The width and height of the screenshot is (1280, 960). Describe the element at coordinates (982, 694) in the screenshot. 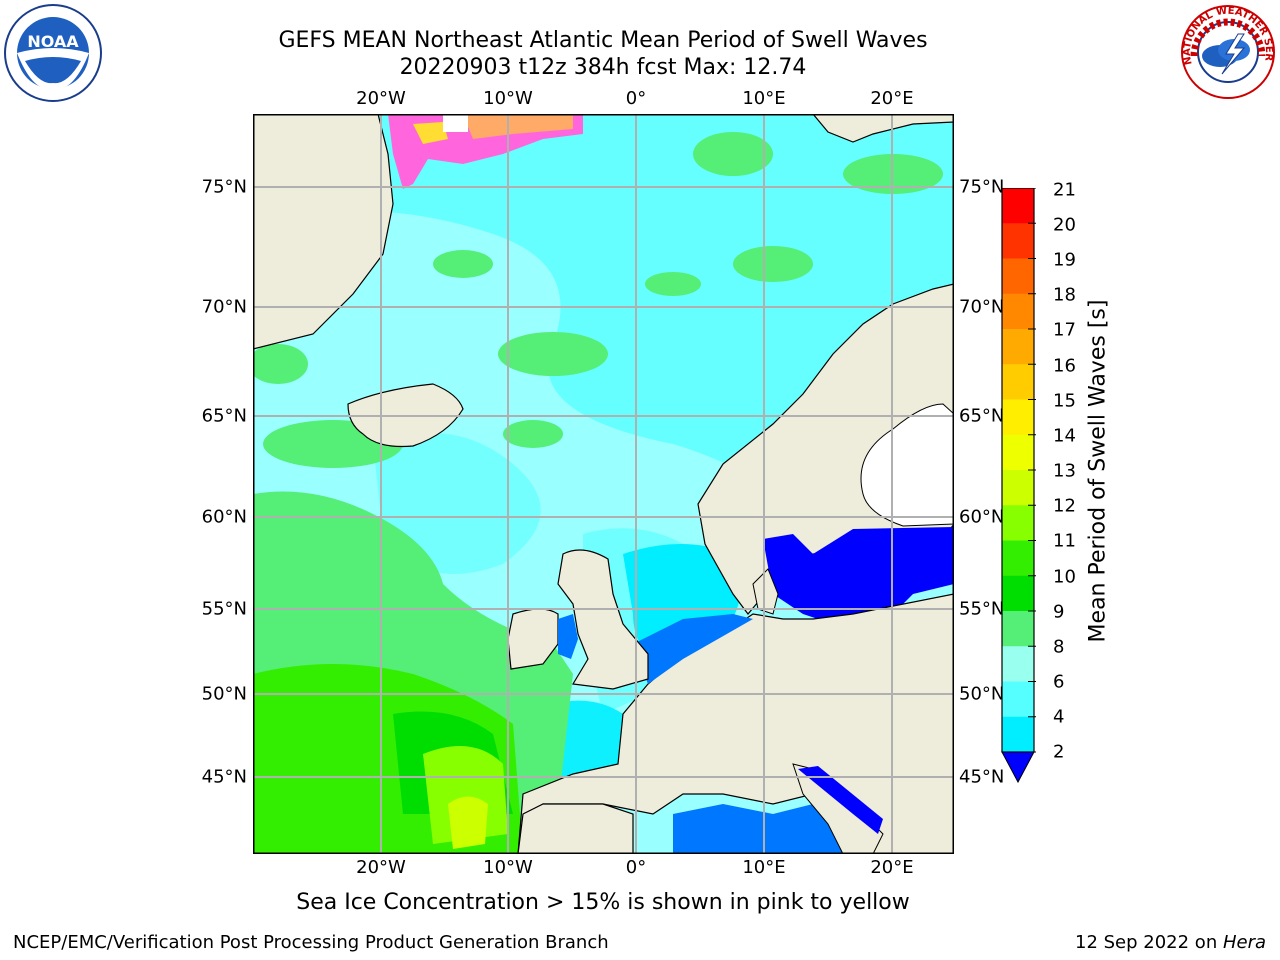

I see `lat-label-right: 50°N` at that location.